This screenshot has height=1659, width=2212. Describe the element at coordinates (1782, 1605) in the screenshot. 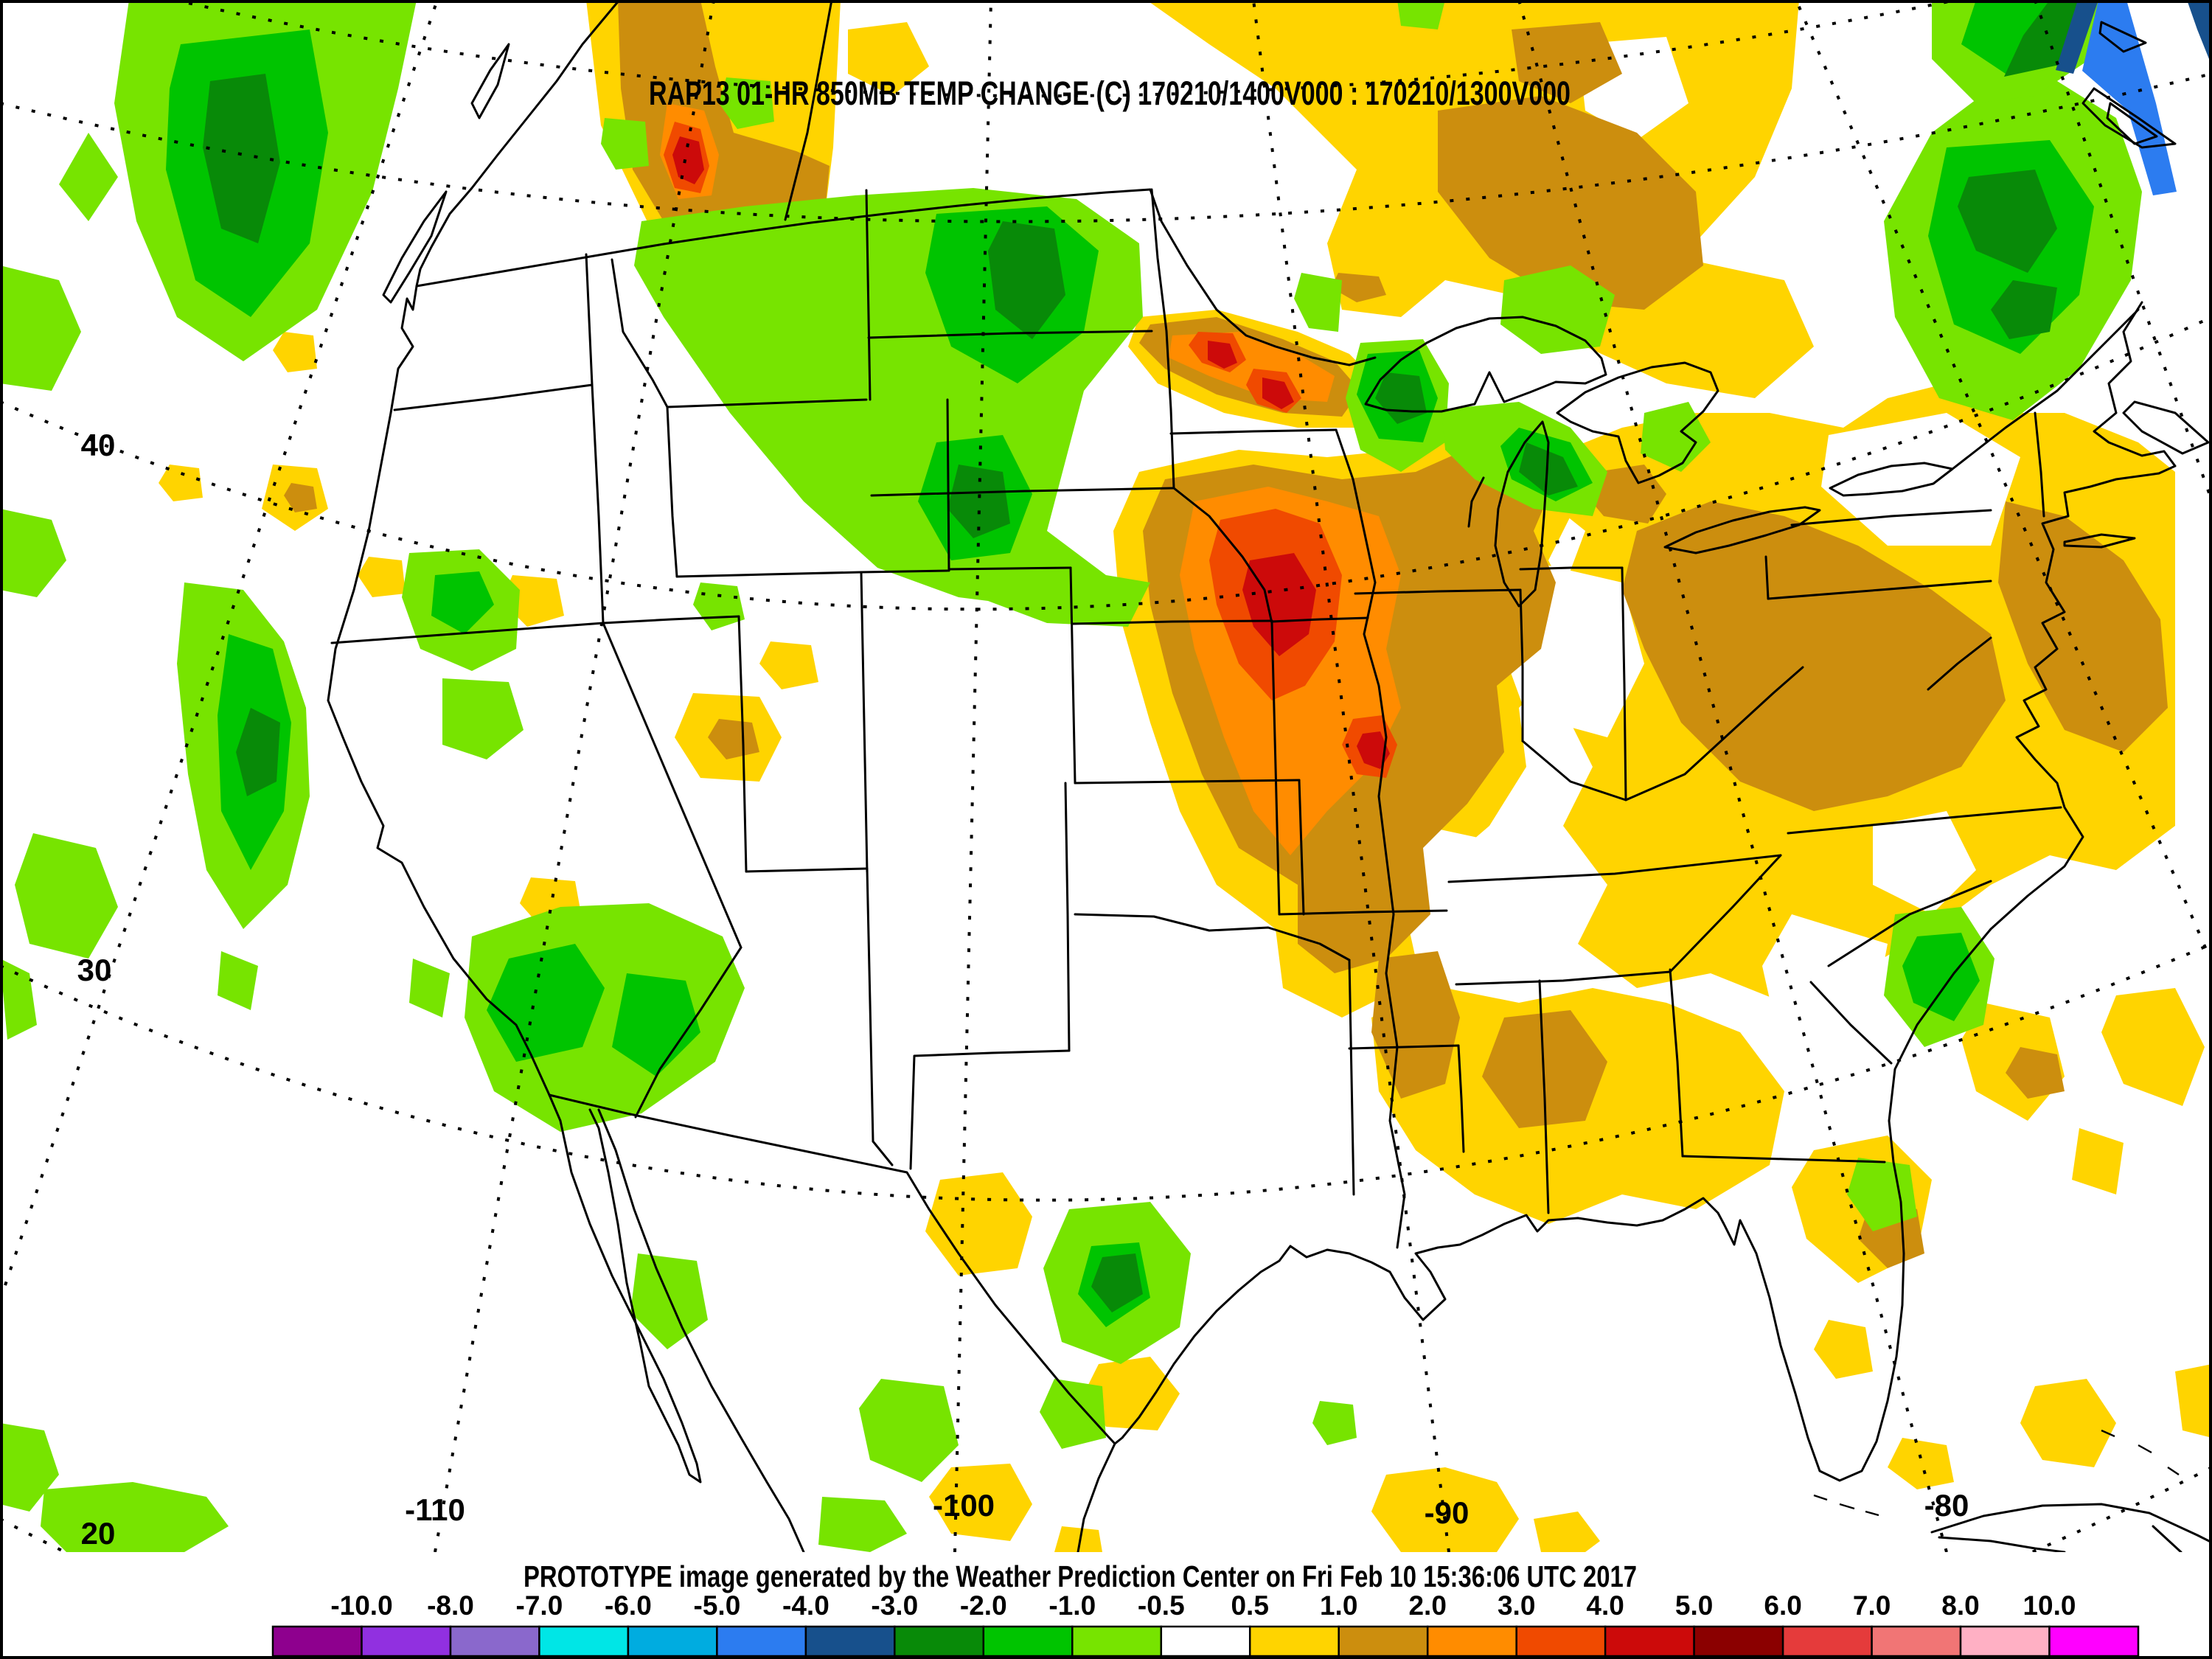

I see `colorbar-tick-label: 6.0` at that location.